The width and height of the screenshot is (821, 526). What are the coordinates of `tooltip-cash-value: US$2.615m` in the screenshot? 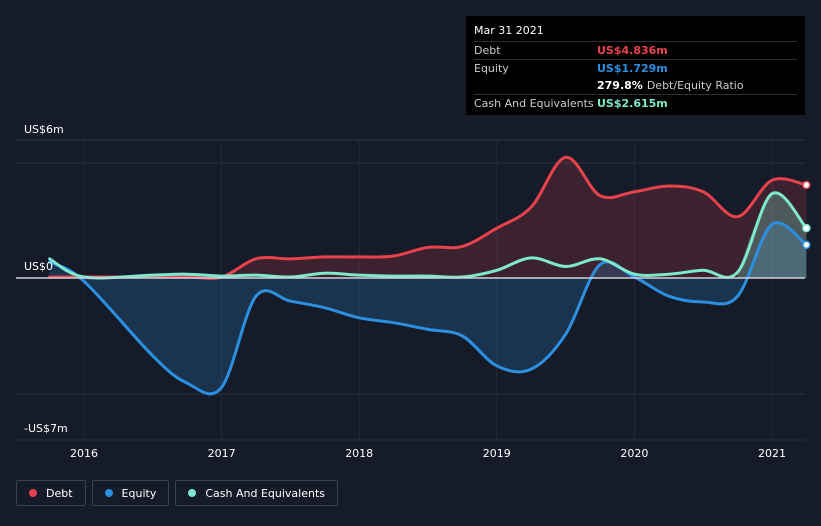 It's located at (632, 103).